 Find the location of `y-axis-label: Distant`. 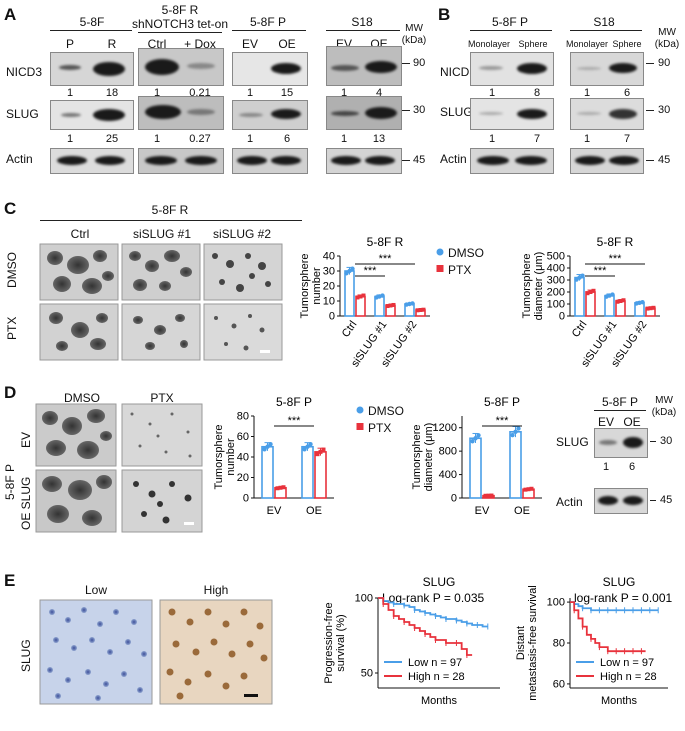

y-axis-label: Distant is located at coordinates (521, 643).